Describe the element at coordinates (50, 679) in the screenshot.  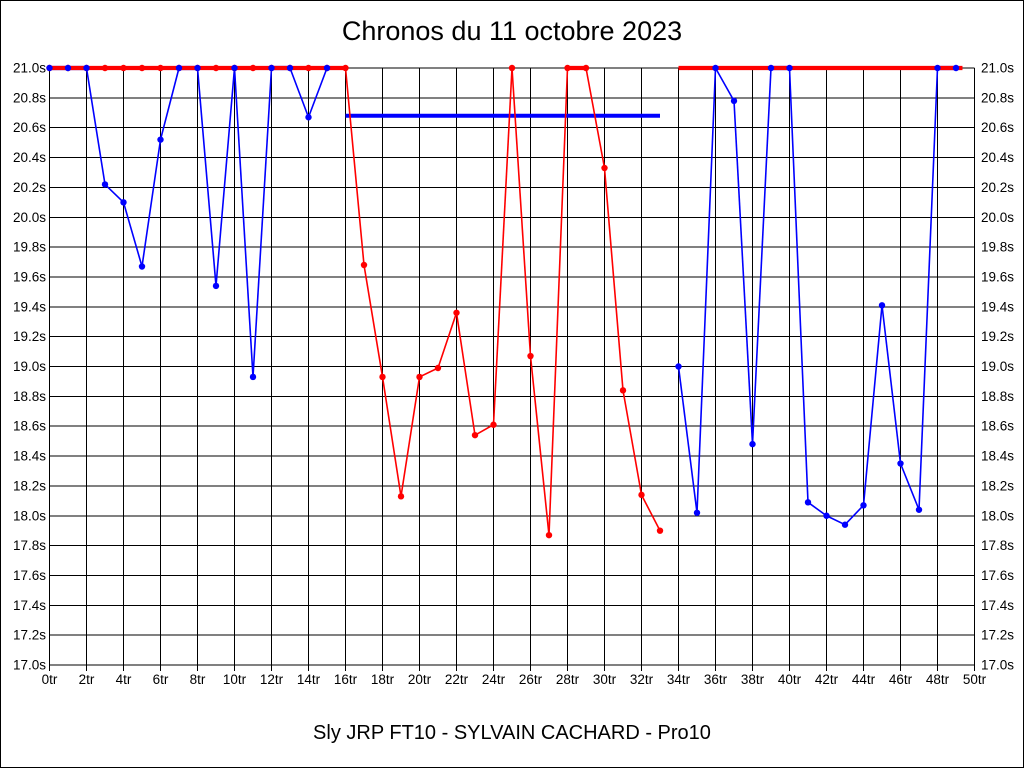
I see `x-tick-label: 0tr` at that location.